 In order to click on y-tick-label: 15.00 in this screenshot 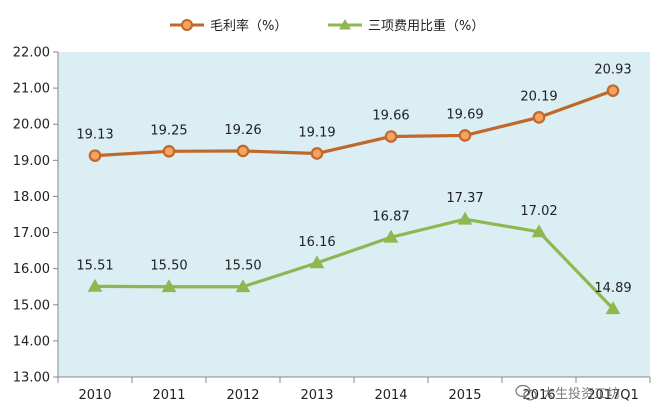, I will do `click(31, 305)`.